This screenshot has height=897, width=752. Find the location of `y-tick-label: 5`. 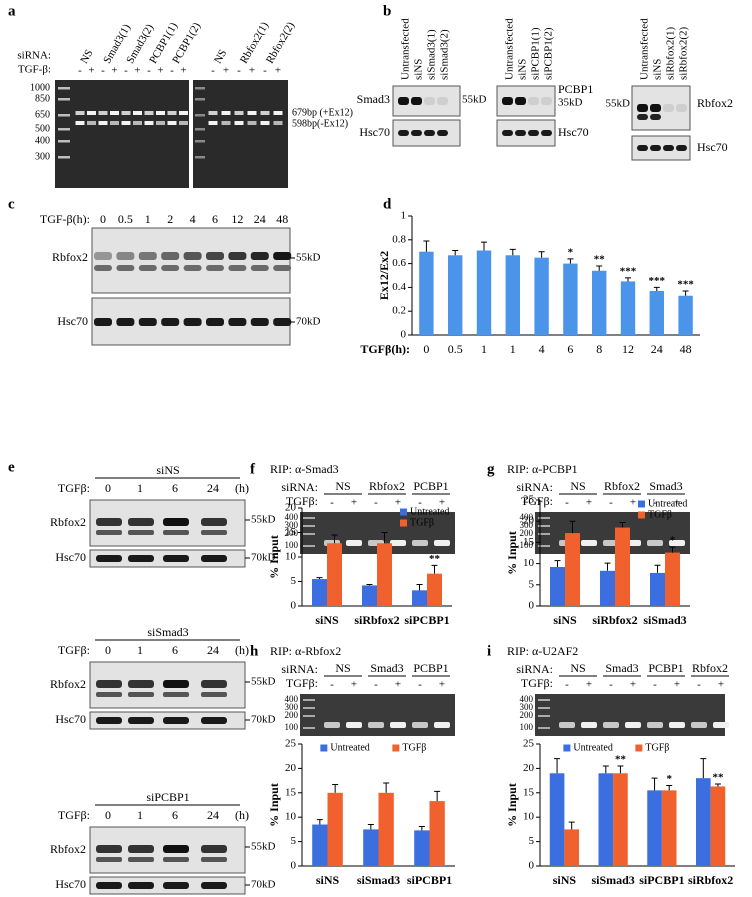

y-tick-label: 5 is located at coordinates (532, 841).